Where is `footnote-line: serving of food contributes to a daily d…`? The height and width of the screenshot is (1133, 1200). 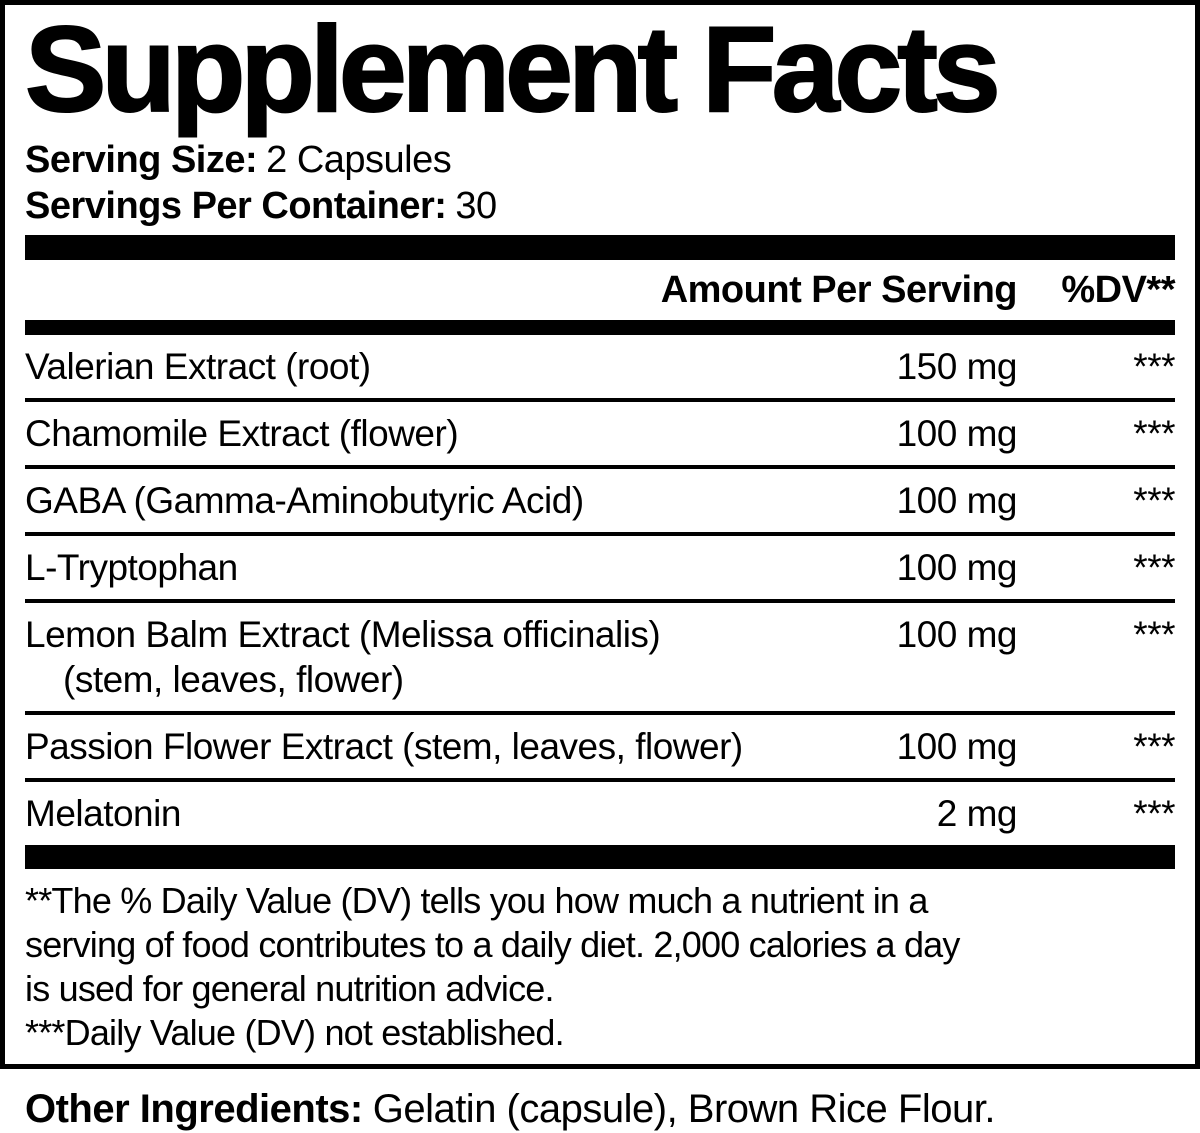
footnote-line: serving of food contributes to a daily d… is located at coordinates (492, 945).